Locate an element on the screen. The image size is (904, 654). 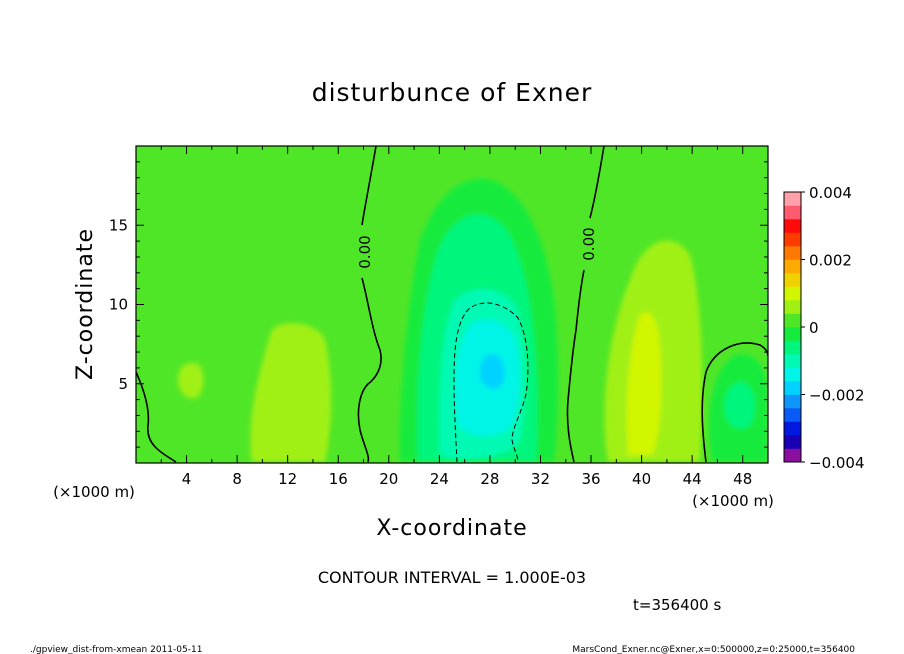
colorbar-tick-label: −0.002 is located at coordinates (837, 396).